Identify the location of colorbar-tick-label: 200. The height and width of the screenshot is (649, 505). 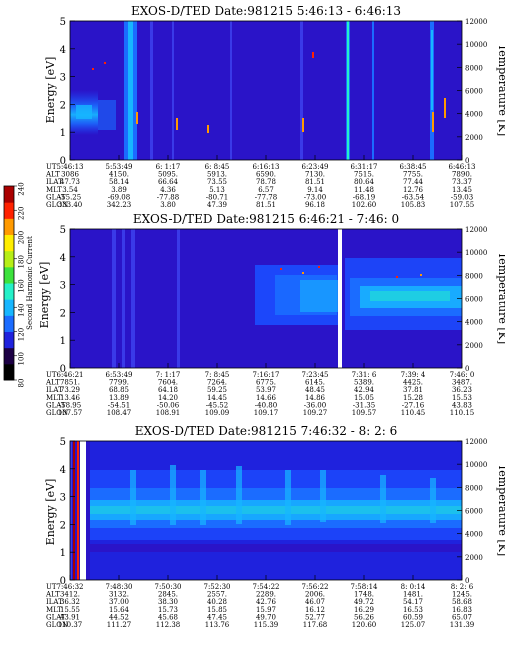
(22, 237).